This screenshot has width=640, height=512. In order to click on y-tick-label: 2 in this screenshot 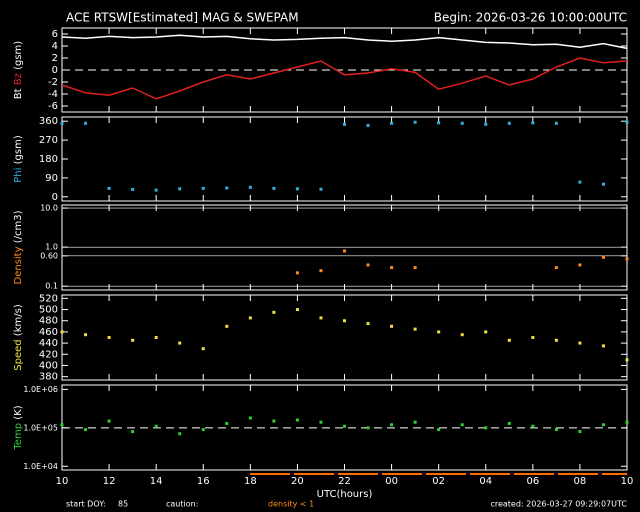, I will do `click(55, 58)`.